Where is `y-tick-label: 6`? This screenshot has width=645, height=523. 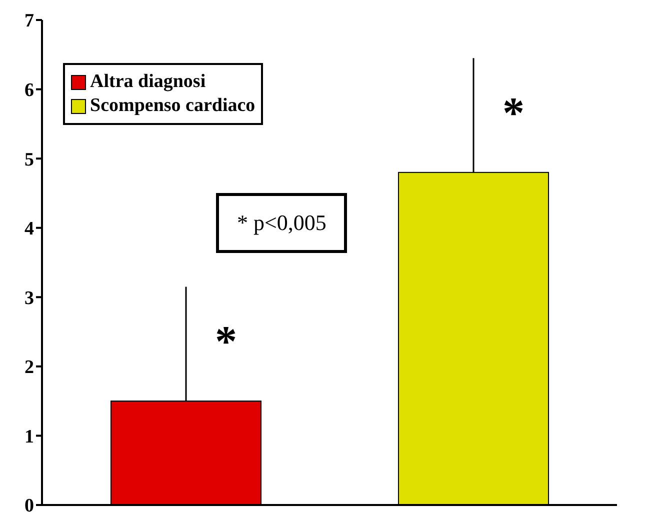
y-tick-label: 6 is located at coordinates (29, 91).